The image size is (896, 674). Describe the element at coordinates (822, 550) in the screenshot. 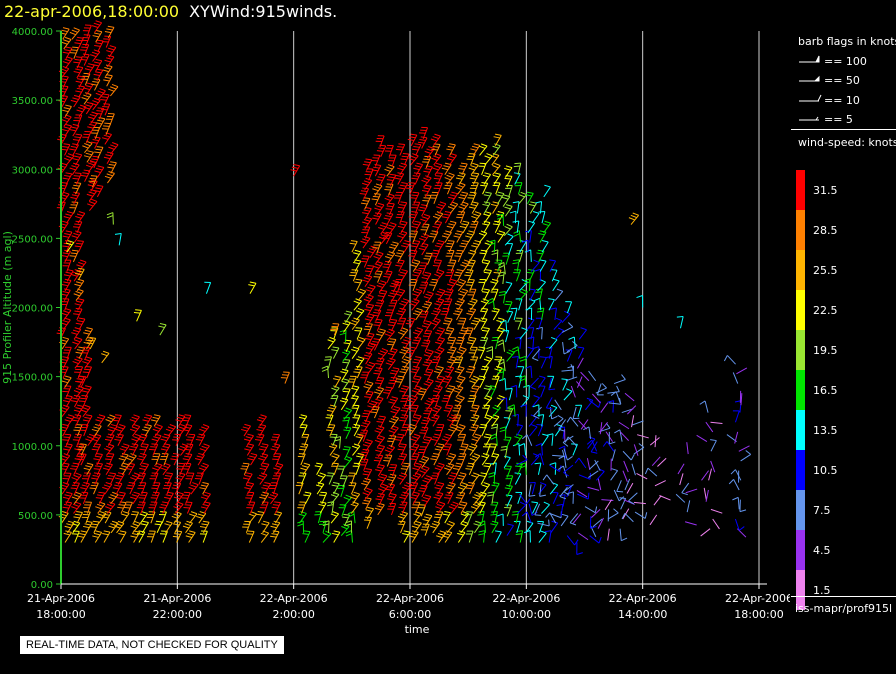

I see `speed-swatch-label: 4.5` at that location.